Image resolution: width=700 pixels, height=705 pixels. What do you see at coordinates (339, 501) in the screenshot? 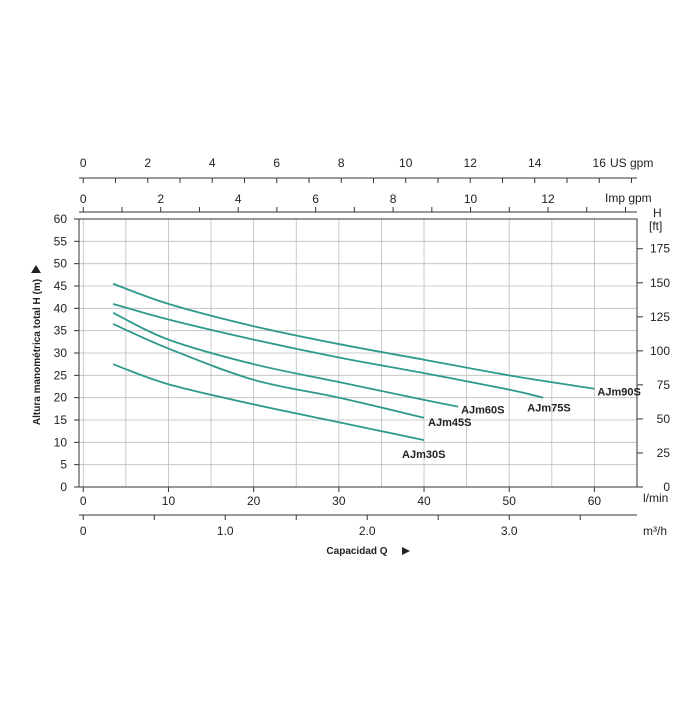
I see `x-tick-label: 30` at bounding box center [339, 501].